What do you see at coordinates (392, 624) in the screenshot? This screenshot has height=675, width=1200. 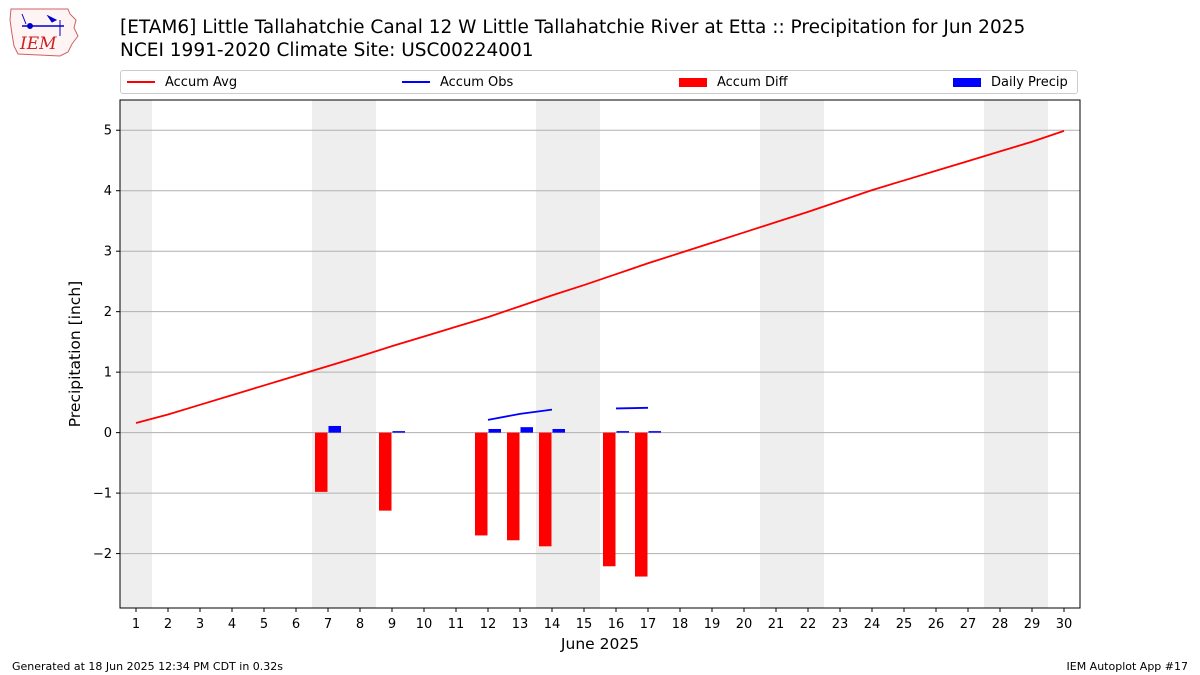 I see `x-tick-label: 9` at bounding box center [392, 624].